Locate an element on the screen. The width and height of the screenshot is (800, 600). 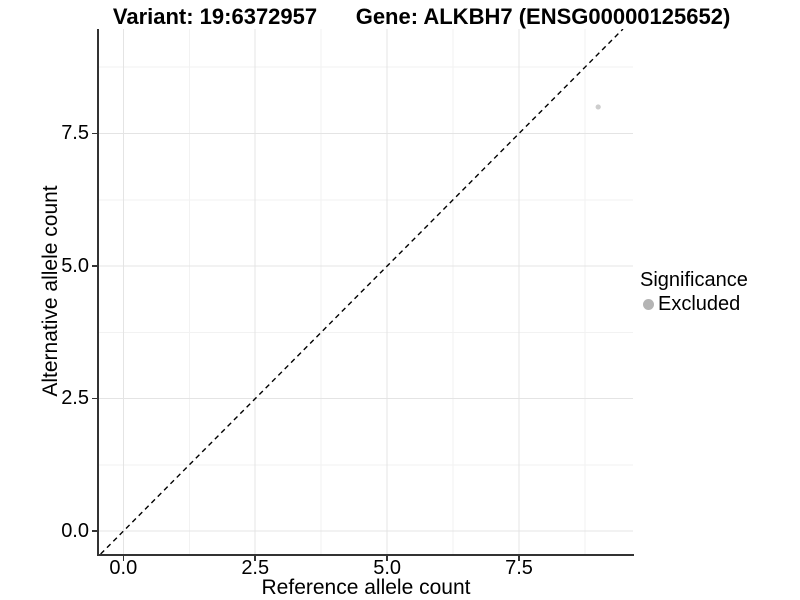
x-axis-title: Reference allele count is located at coordinates (366, 587).